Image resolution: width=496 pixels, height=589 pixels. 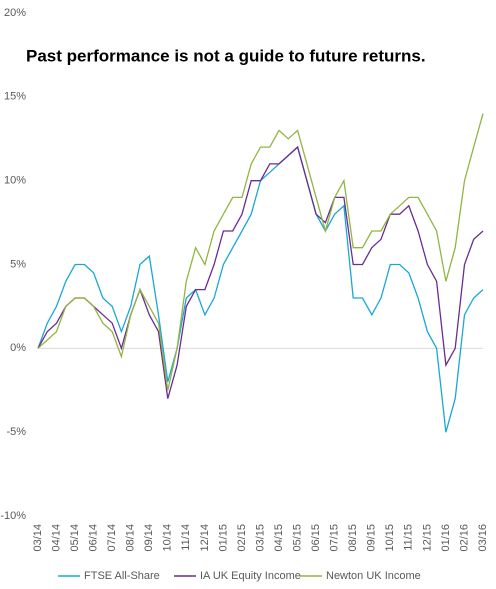 I want to click on legend-label: IA UK Equity Income, so click(x=250, y=576).